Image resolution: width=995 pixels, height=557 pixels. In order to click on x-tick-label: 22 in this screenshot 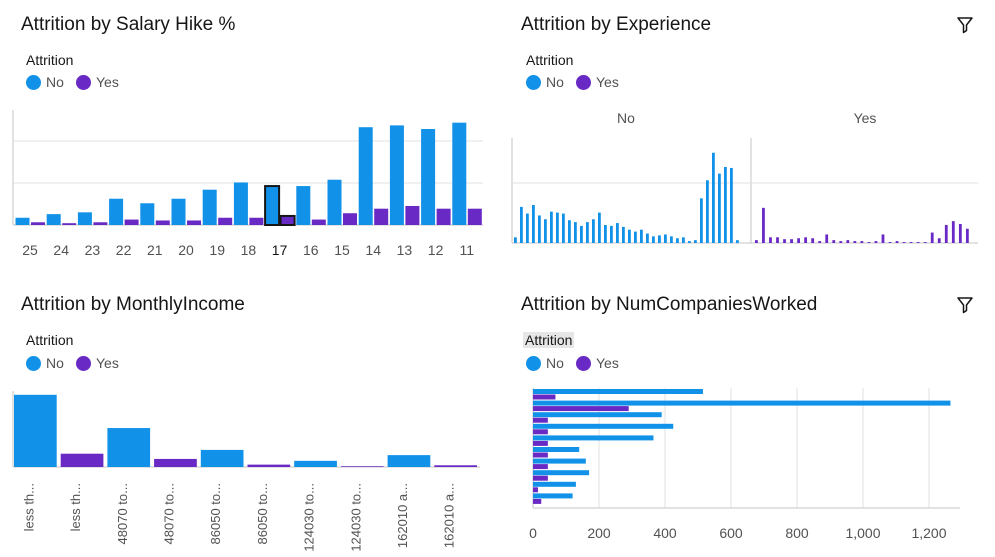, I will do `click(124, 250)`.